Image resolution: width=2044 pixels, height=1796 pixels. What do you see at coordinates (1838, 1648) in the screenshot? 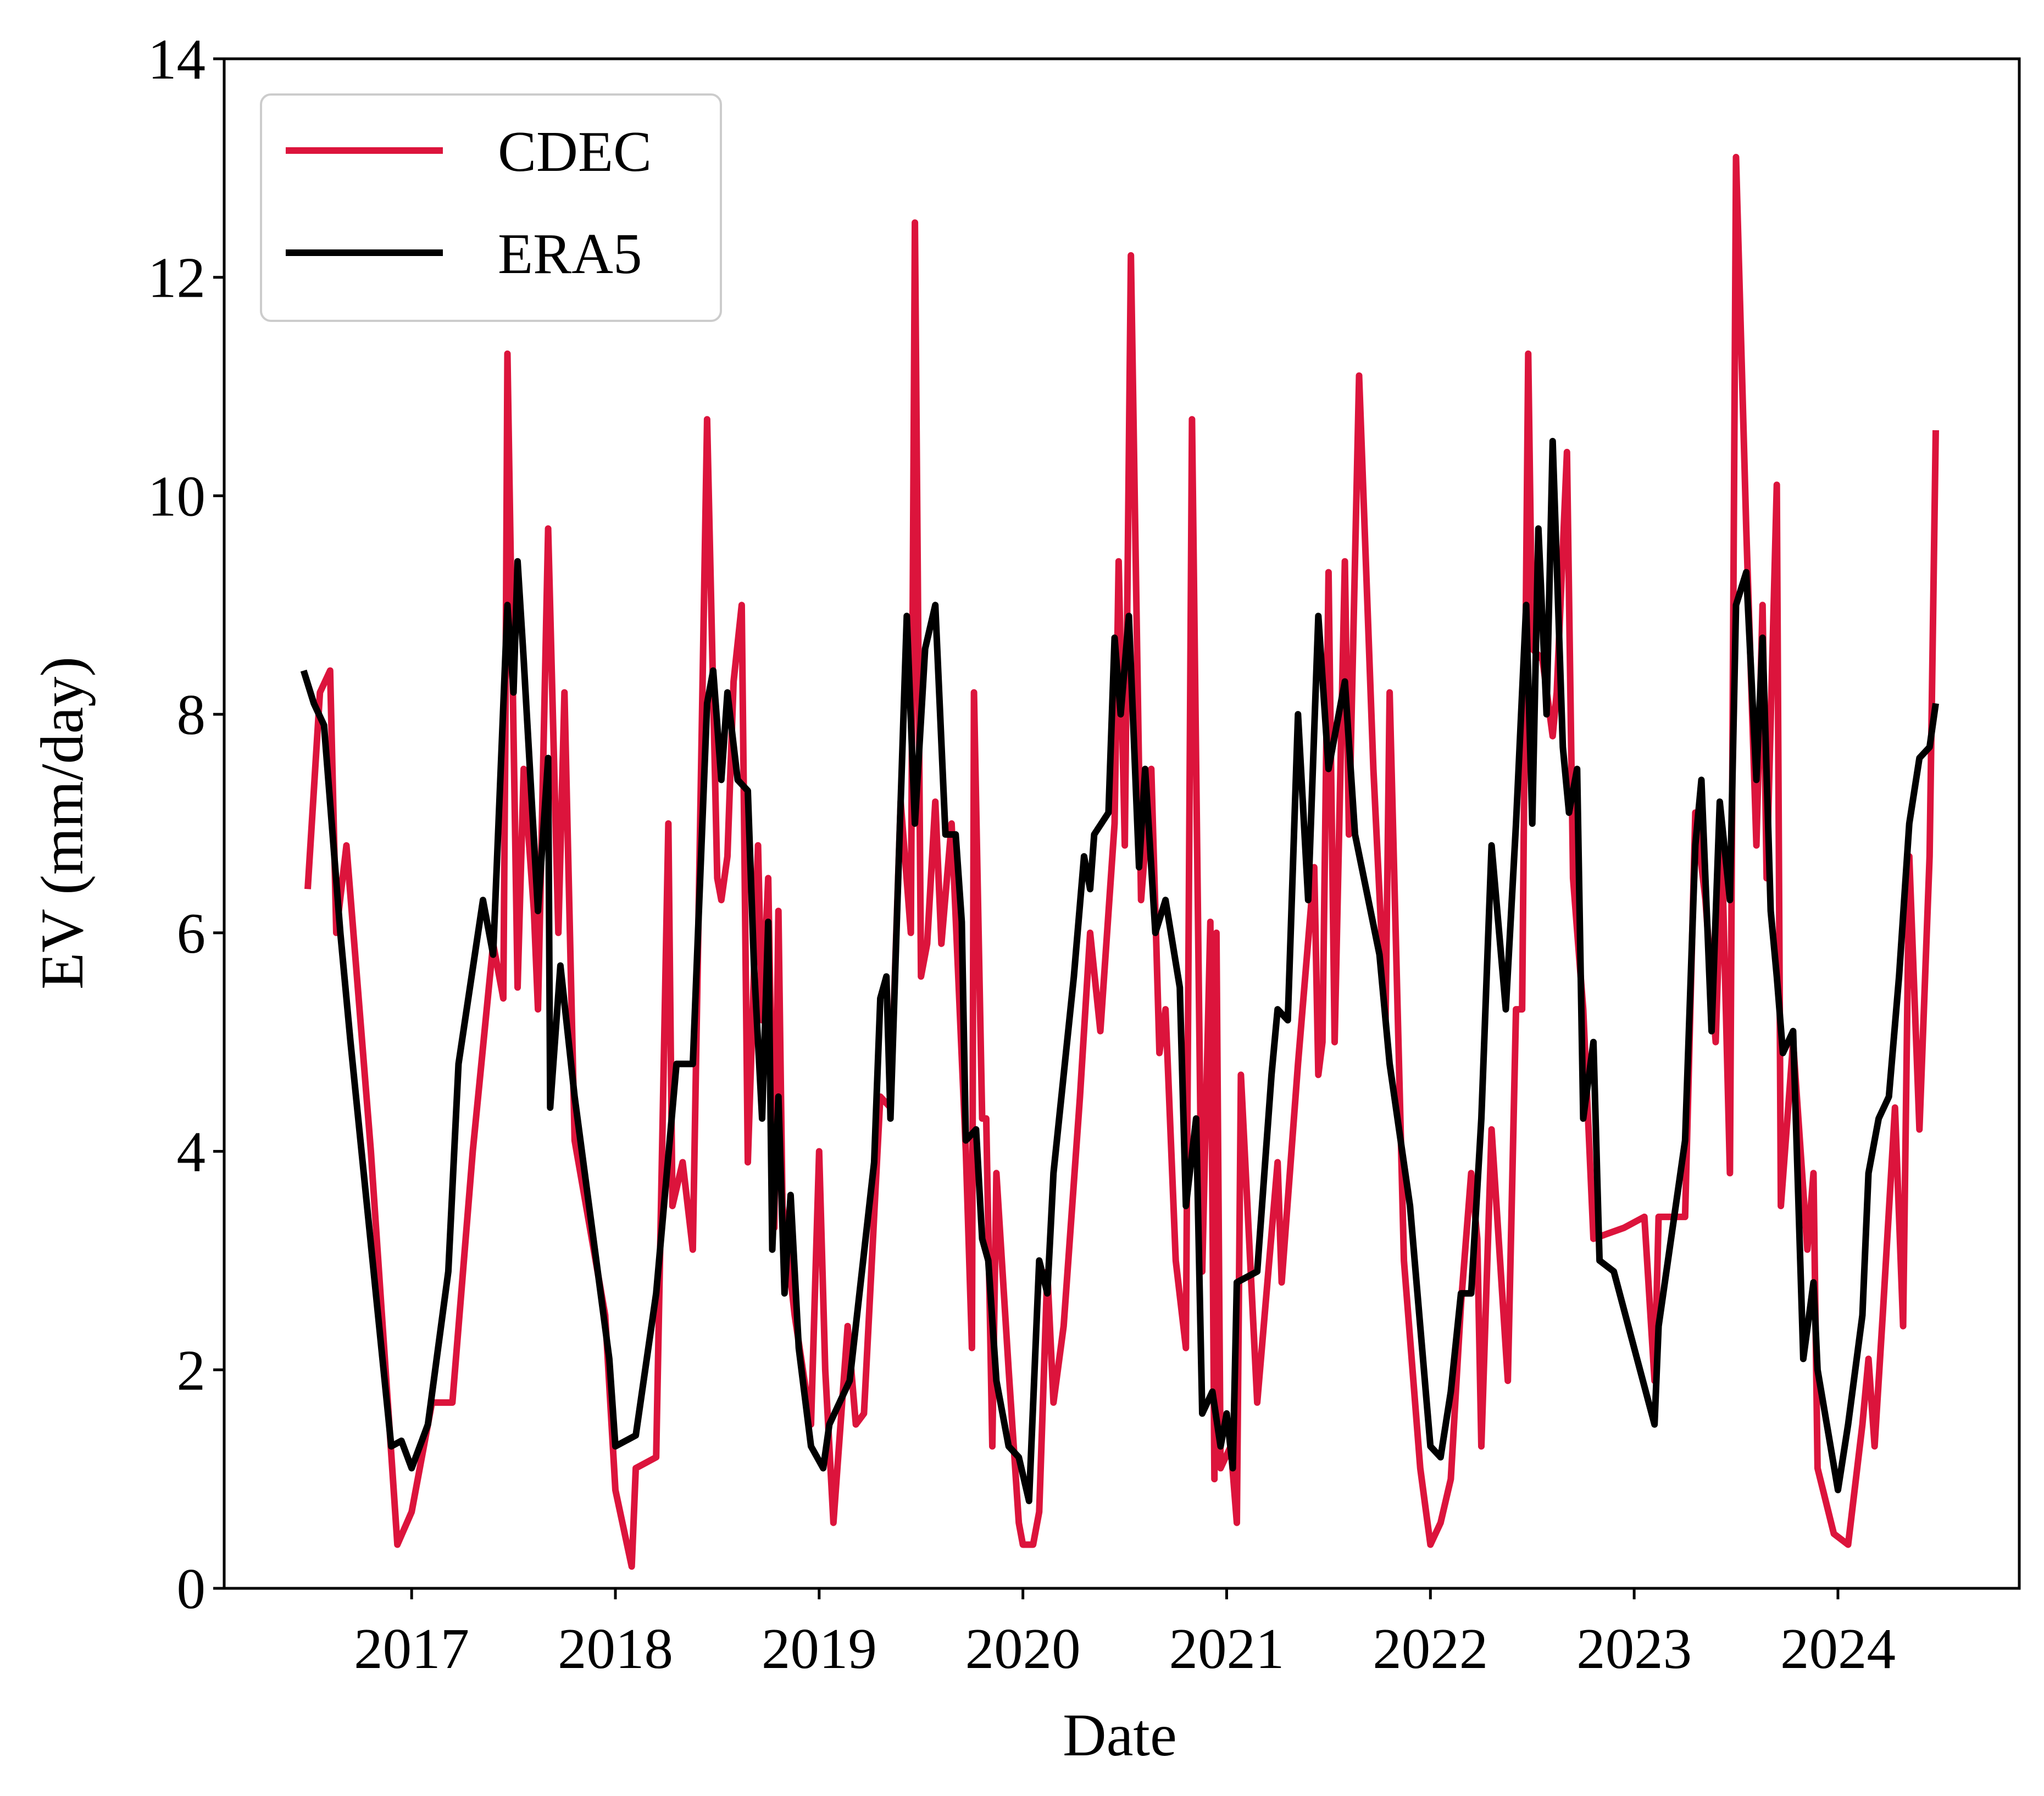
I see `x-tick-label: 2024` at bounding box center [1838, 1648].